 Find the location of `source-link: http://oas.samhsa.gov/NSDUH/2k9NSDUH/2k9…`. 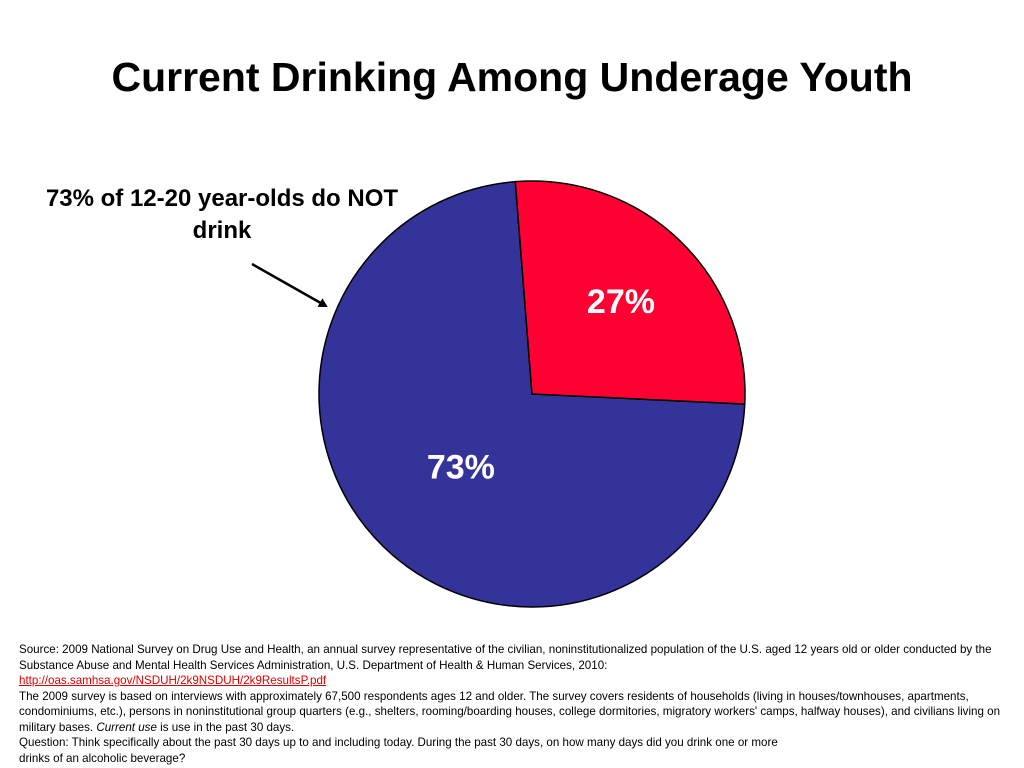

source-link: http://oas.samhsa.gov/NSDUH/2k9NSDUH/2k9… is located at coordinates (173, 680).